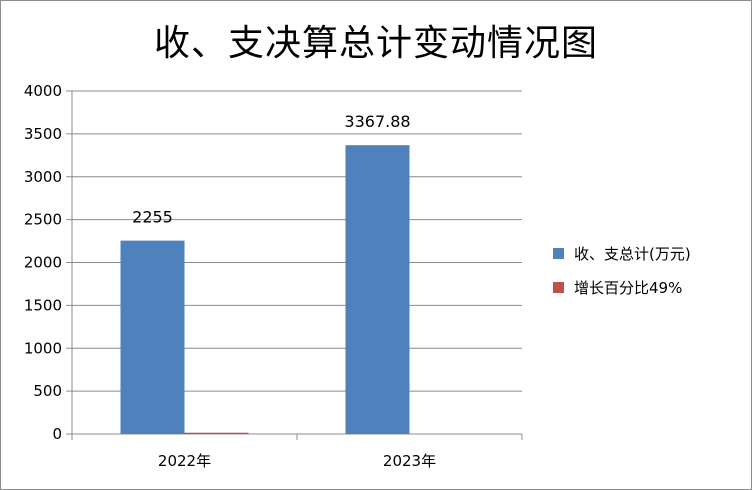 The height and width of the screenshot is (490, 752). What do you see at coordinates (375, 43) in the screenshot?
I see `chart-title: 收、支决算总计变动情况图` at bounding box center [375, 43].